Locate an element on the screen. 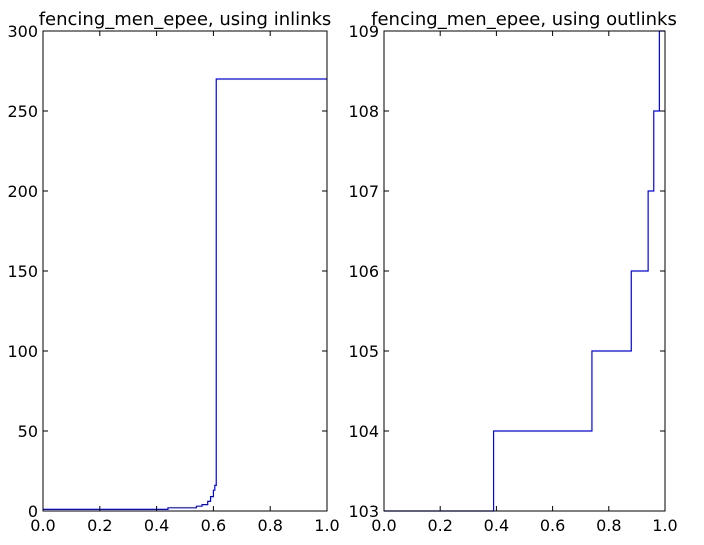 The image size is (704, 545). y-tick-label: 0 is located at coordinates (33, 511).